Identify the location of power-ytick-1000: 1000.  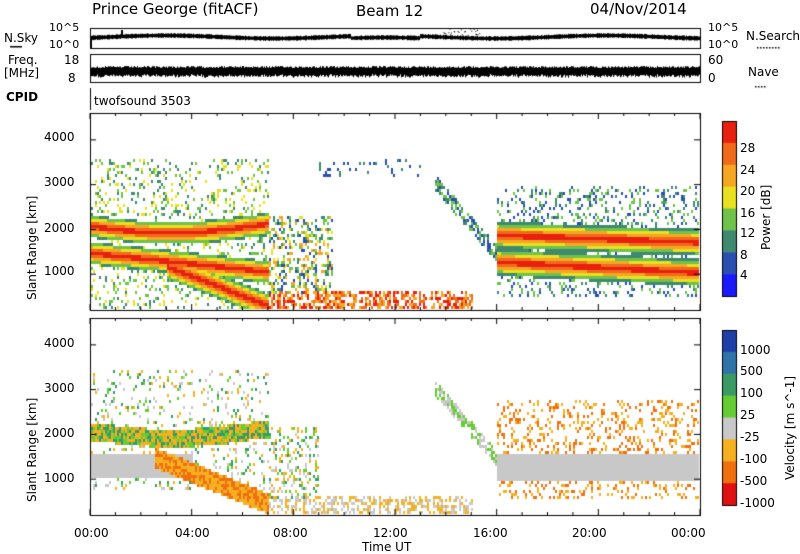
(59, 271).